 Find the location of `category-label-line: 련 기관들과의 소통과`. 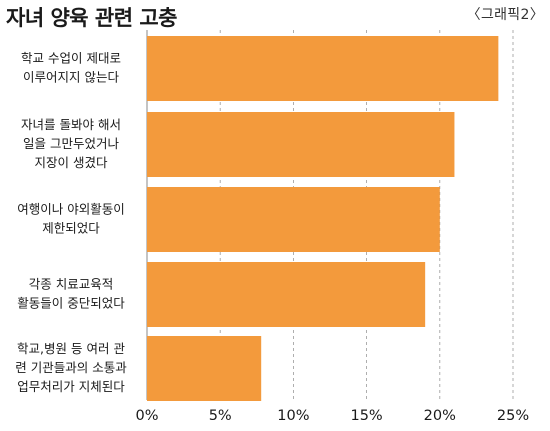

category-label-line: 련 기관들과의 소통과 is located at coordinates (71, 367).